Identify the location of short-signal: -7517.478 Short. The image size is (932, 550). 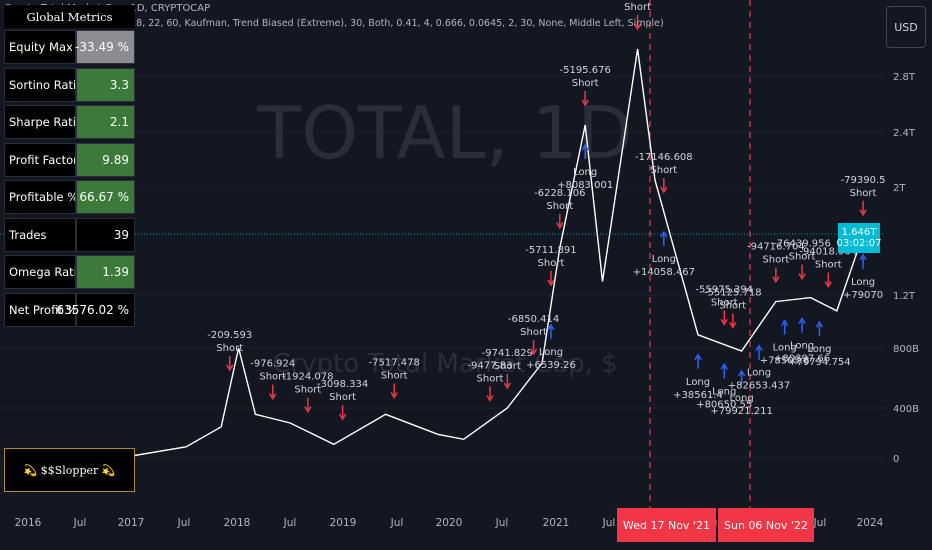
(394, 378).